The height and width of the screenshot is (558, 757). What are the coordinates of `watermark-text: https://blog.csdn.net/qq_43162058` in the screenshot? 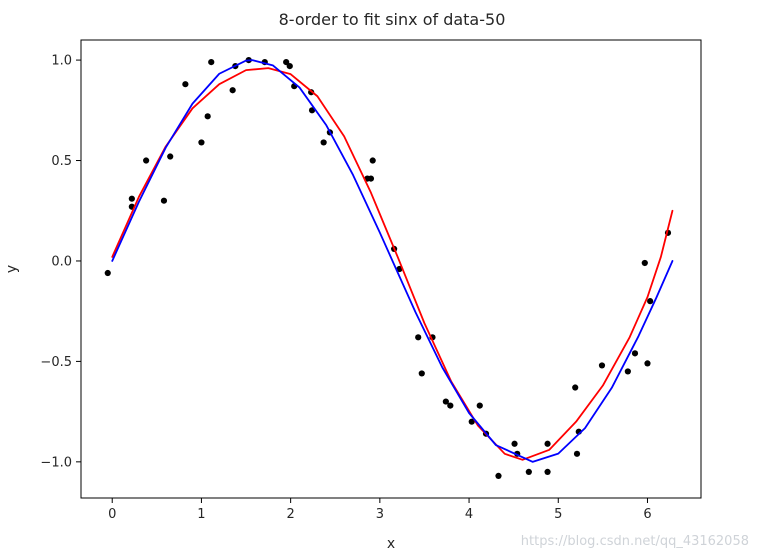 It's located at (634, 541).